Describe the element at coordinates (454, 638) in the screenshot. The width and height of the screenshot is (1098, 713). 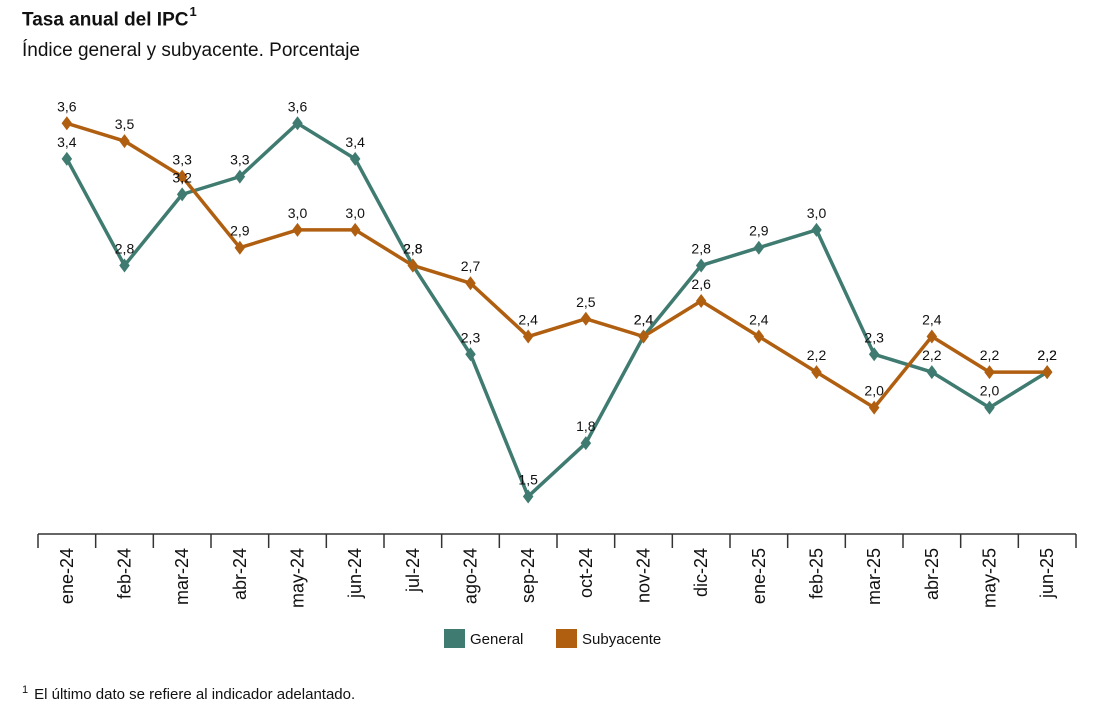
I see `legend-swatch-general` at that location.